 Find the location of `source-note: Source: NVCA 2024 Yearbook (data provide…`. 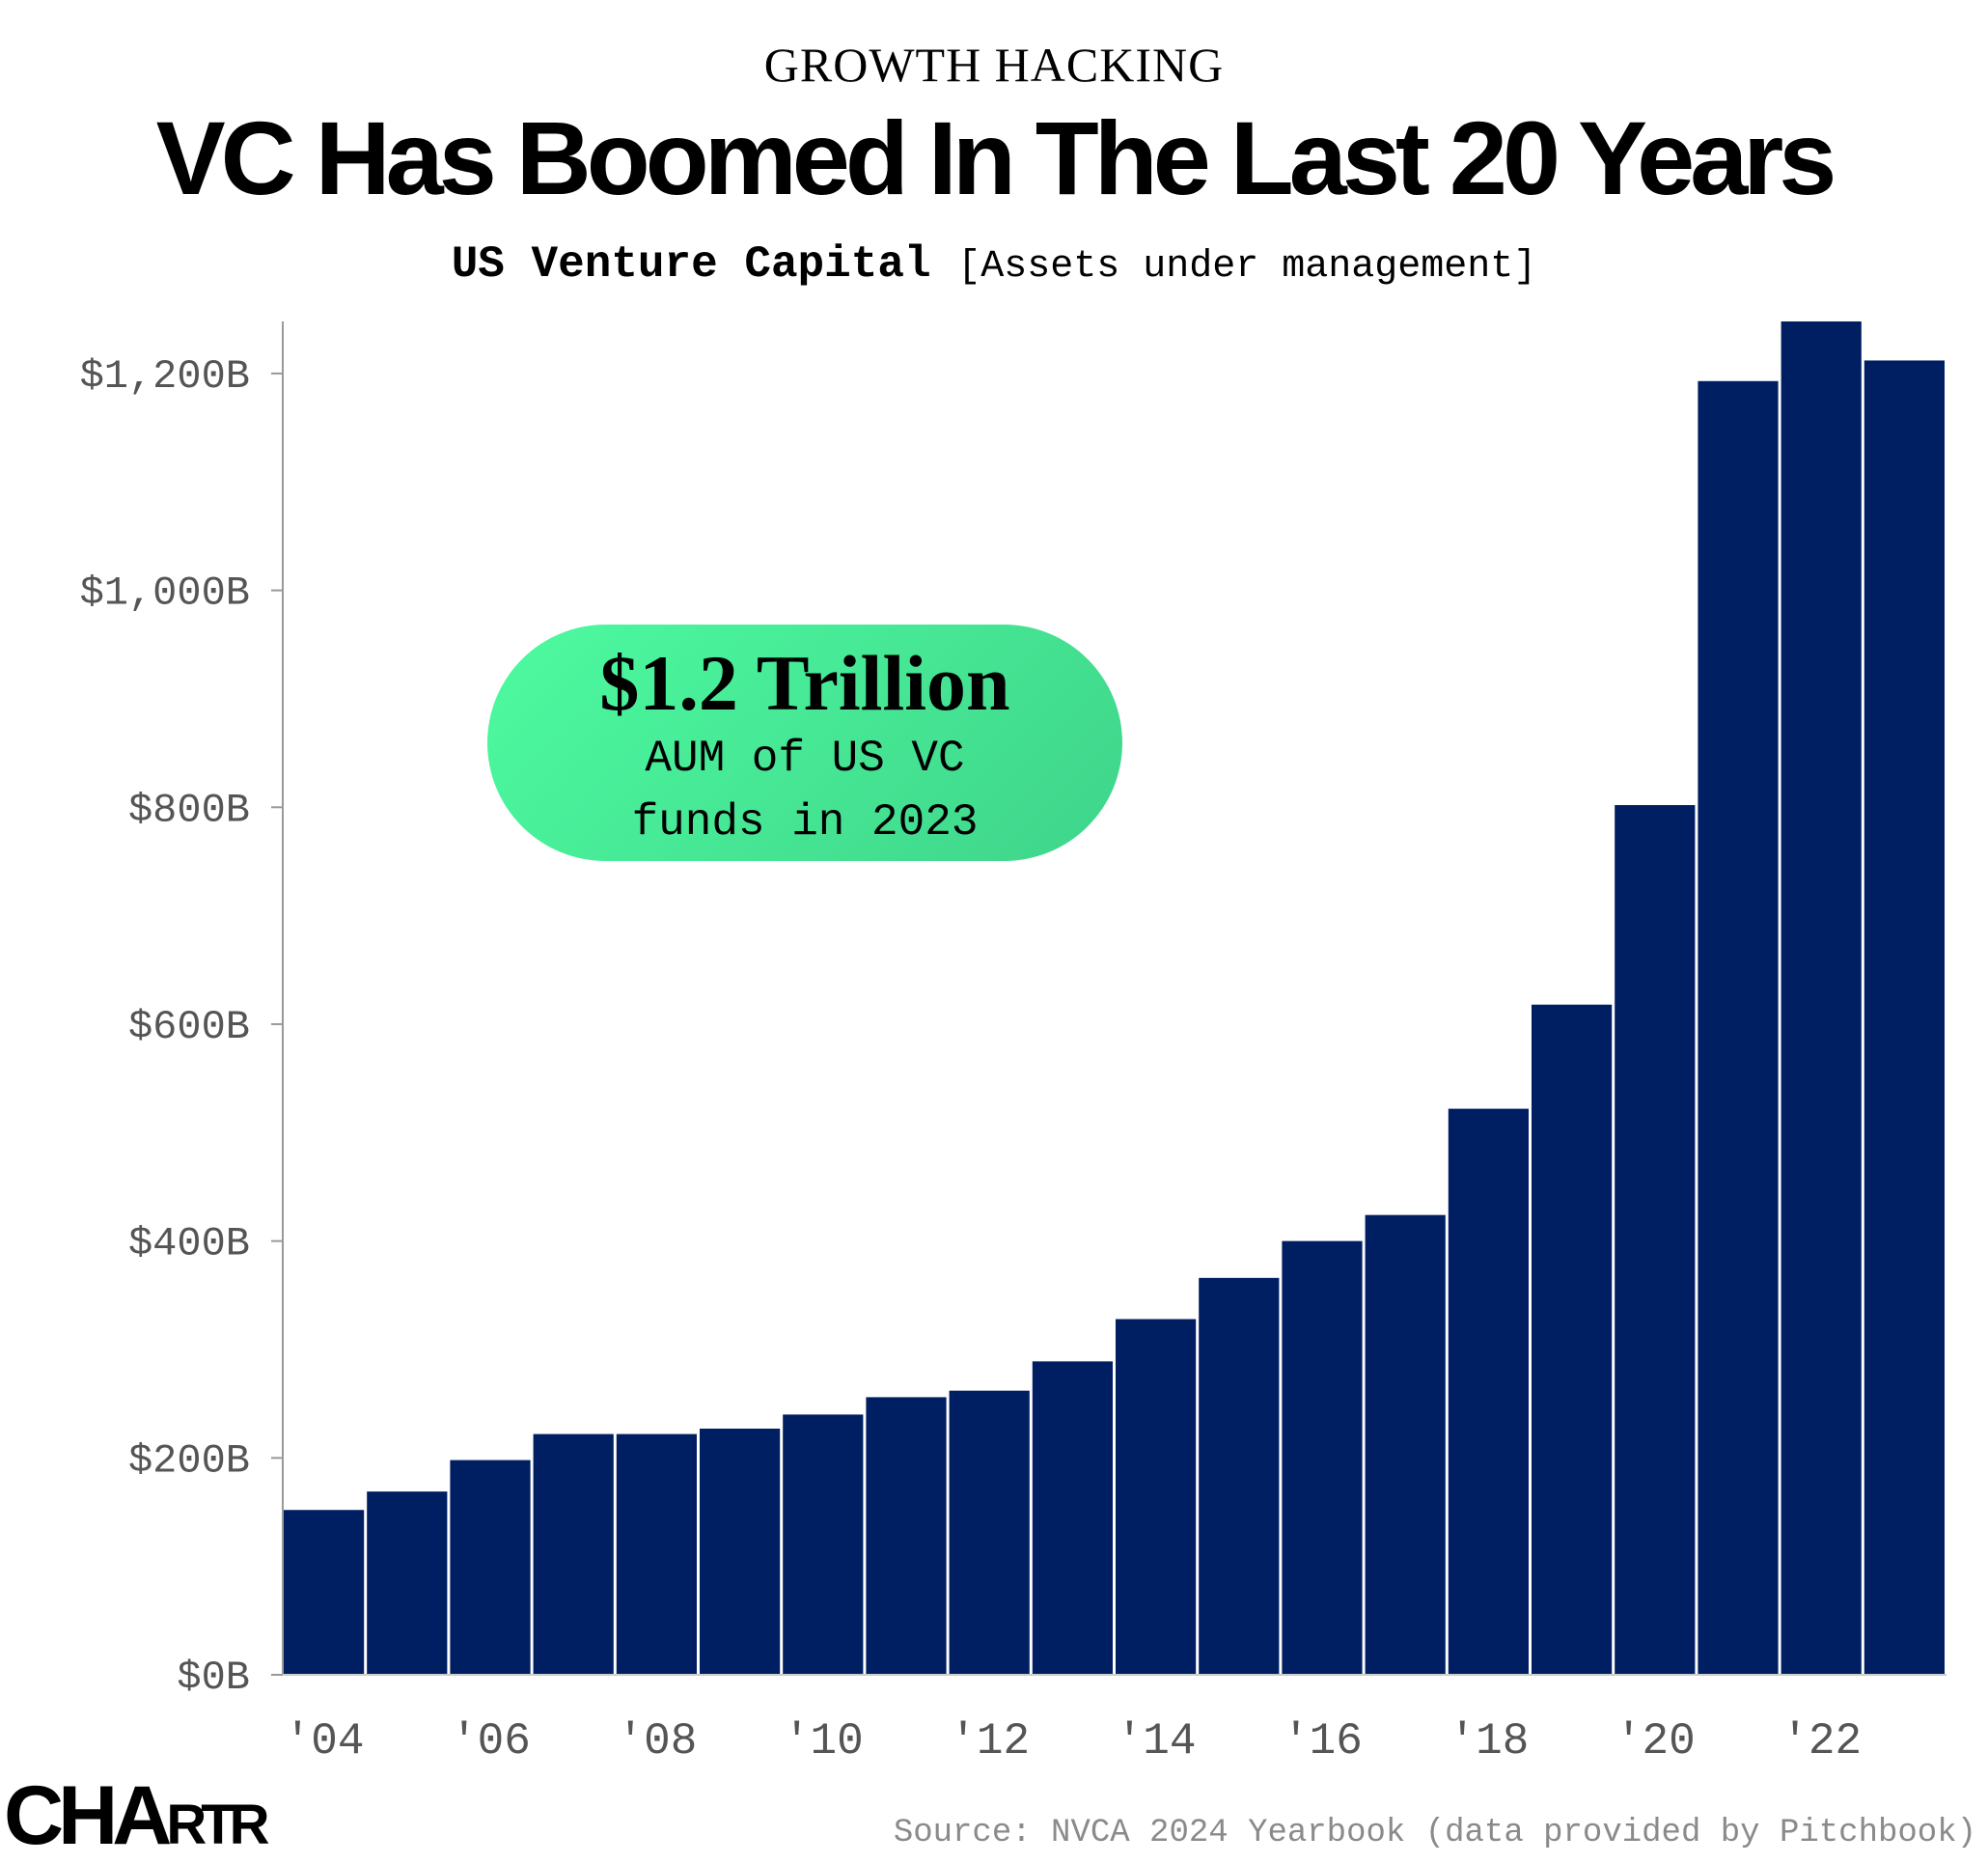

source-note: Source: NVCA 2024 Yearbook (data provide… is located at coordinates (1434, 1833).